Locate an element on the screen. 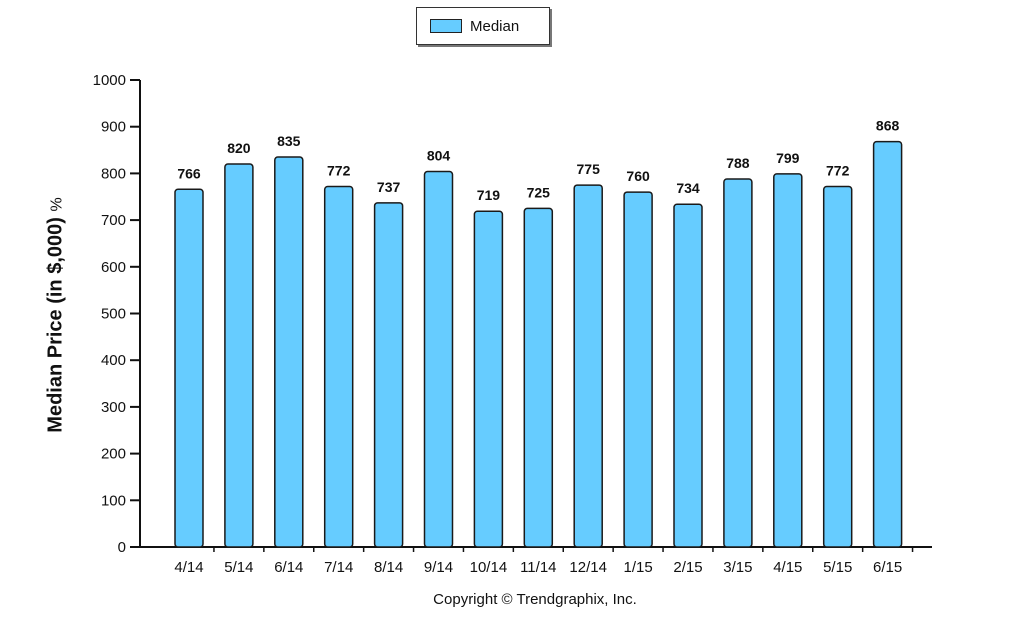  data-label: 868 is located at coordinates (888, 126).